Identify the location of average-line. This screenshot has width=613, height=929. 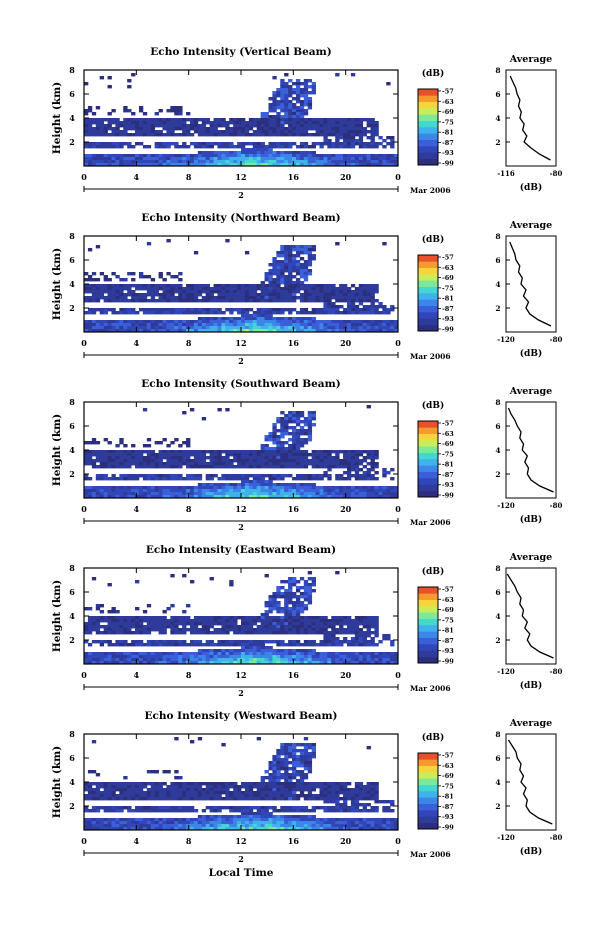
(530, 284).